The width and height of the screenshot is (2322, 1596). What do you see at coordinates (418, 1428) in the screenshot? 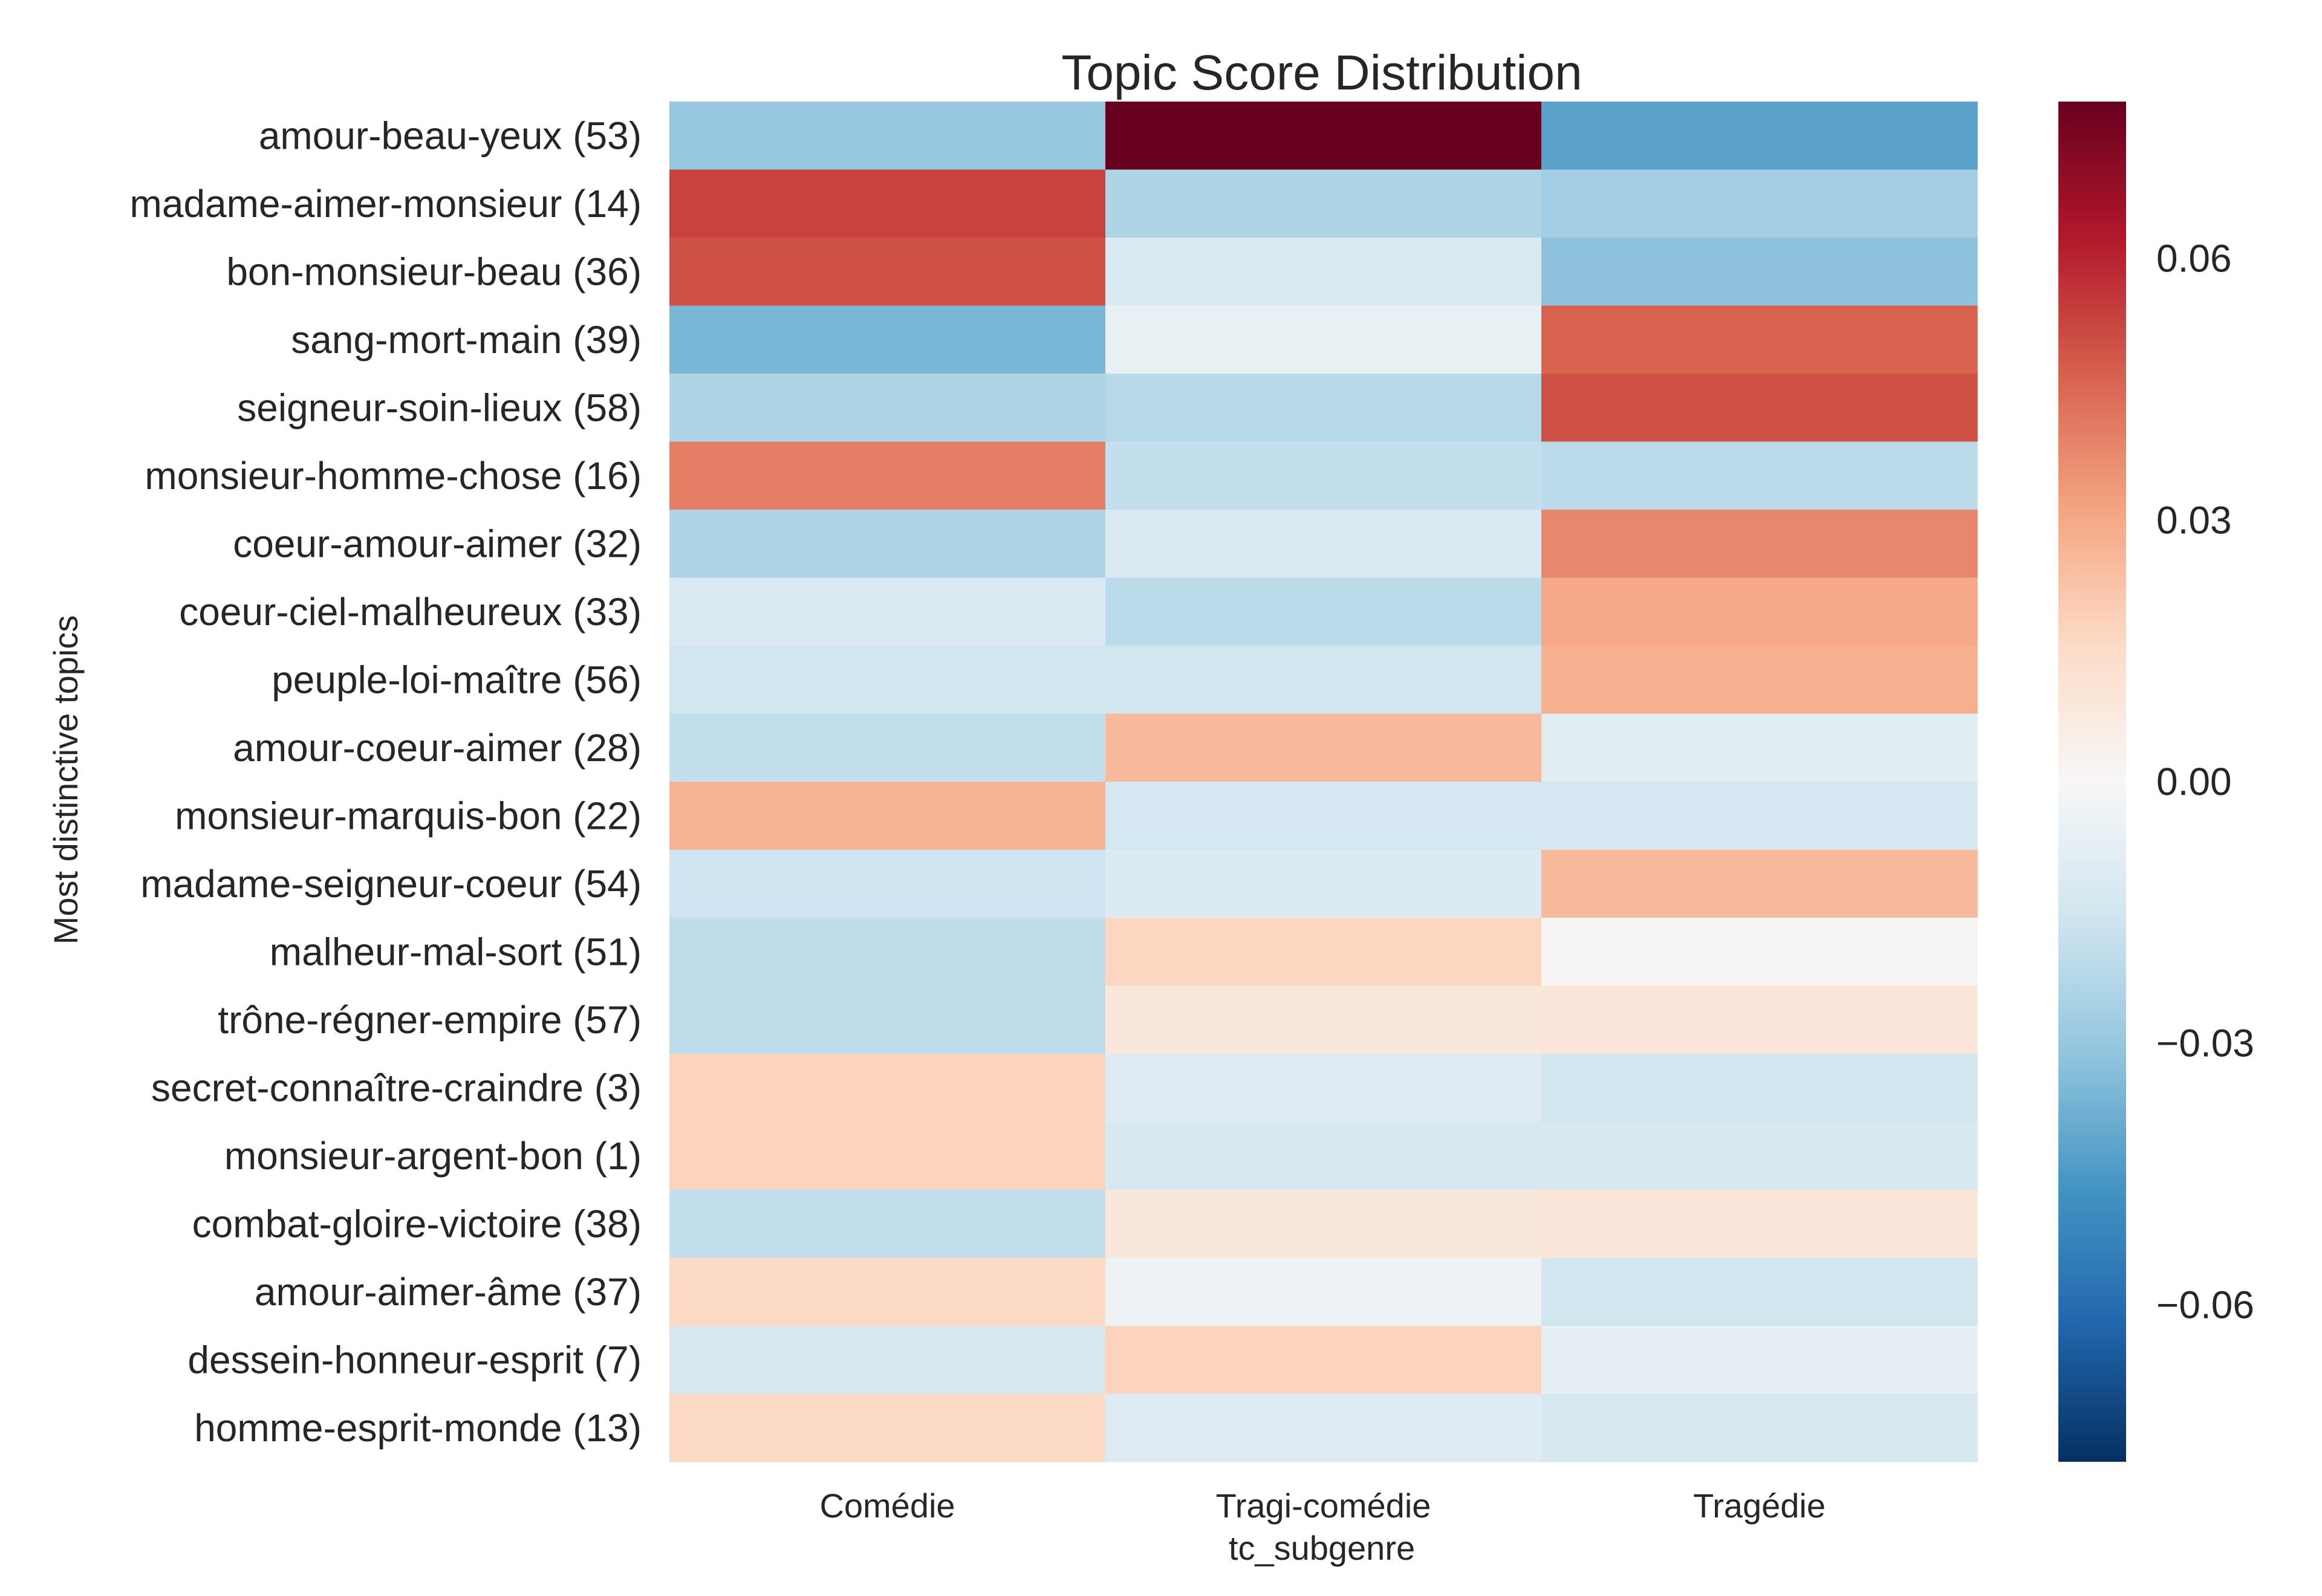
I see `y-tick-label: homme-esprit-monde (13)` at bounding box center [418, 1428].